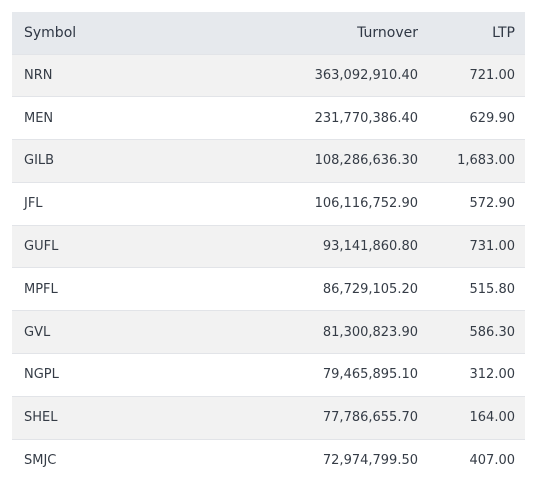 The height and width of the screenshot is (482, 540). I want to click on cell-turnover: 106,116,752.90, so click(366, 204).